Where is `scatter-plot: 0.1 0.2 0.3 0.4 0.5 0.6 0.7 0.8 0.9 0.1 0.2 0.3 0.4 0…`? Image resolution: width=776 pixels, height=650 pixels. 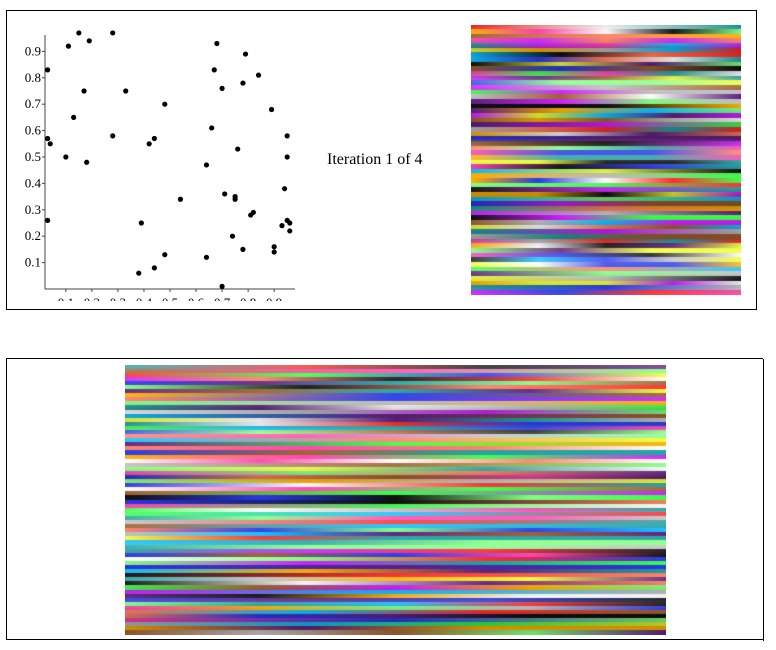 scatter-plot: 0.1 0.2 0.3 0.4 0.5 0.6 0.7 0.8 0.9 0.1 0.2 0.3 0.4 0… is located at coordinates (160, 165).